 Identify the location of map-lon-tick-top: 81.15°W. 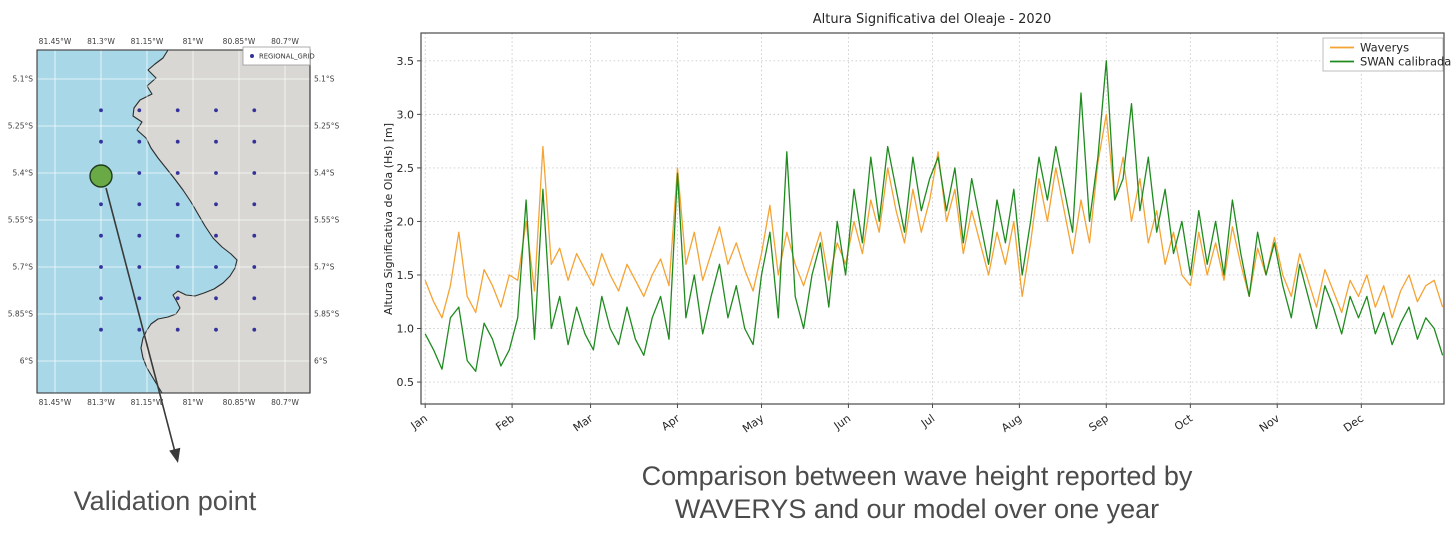
(147, 41).